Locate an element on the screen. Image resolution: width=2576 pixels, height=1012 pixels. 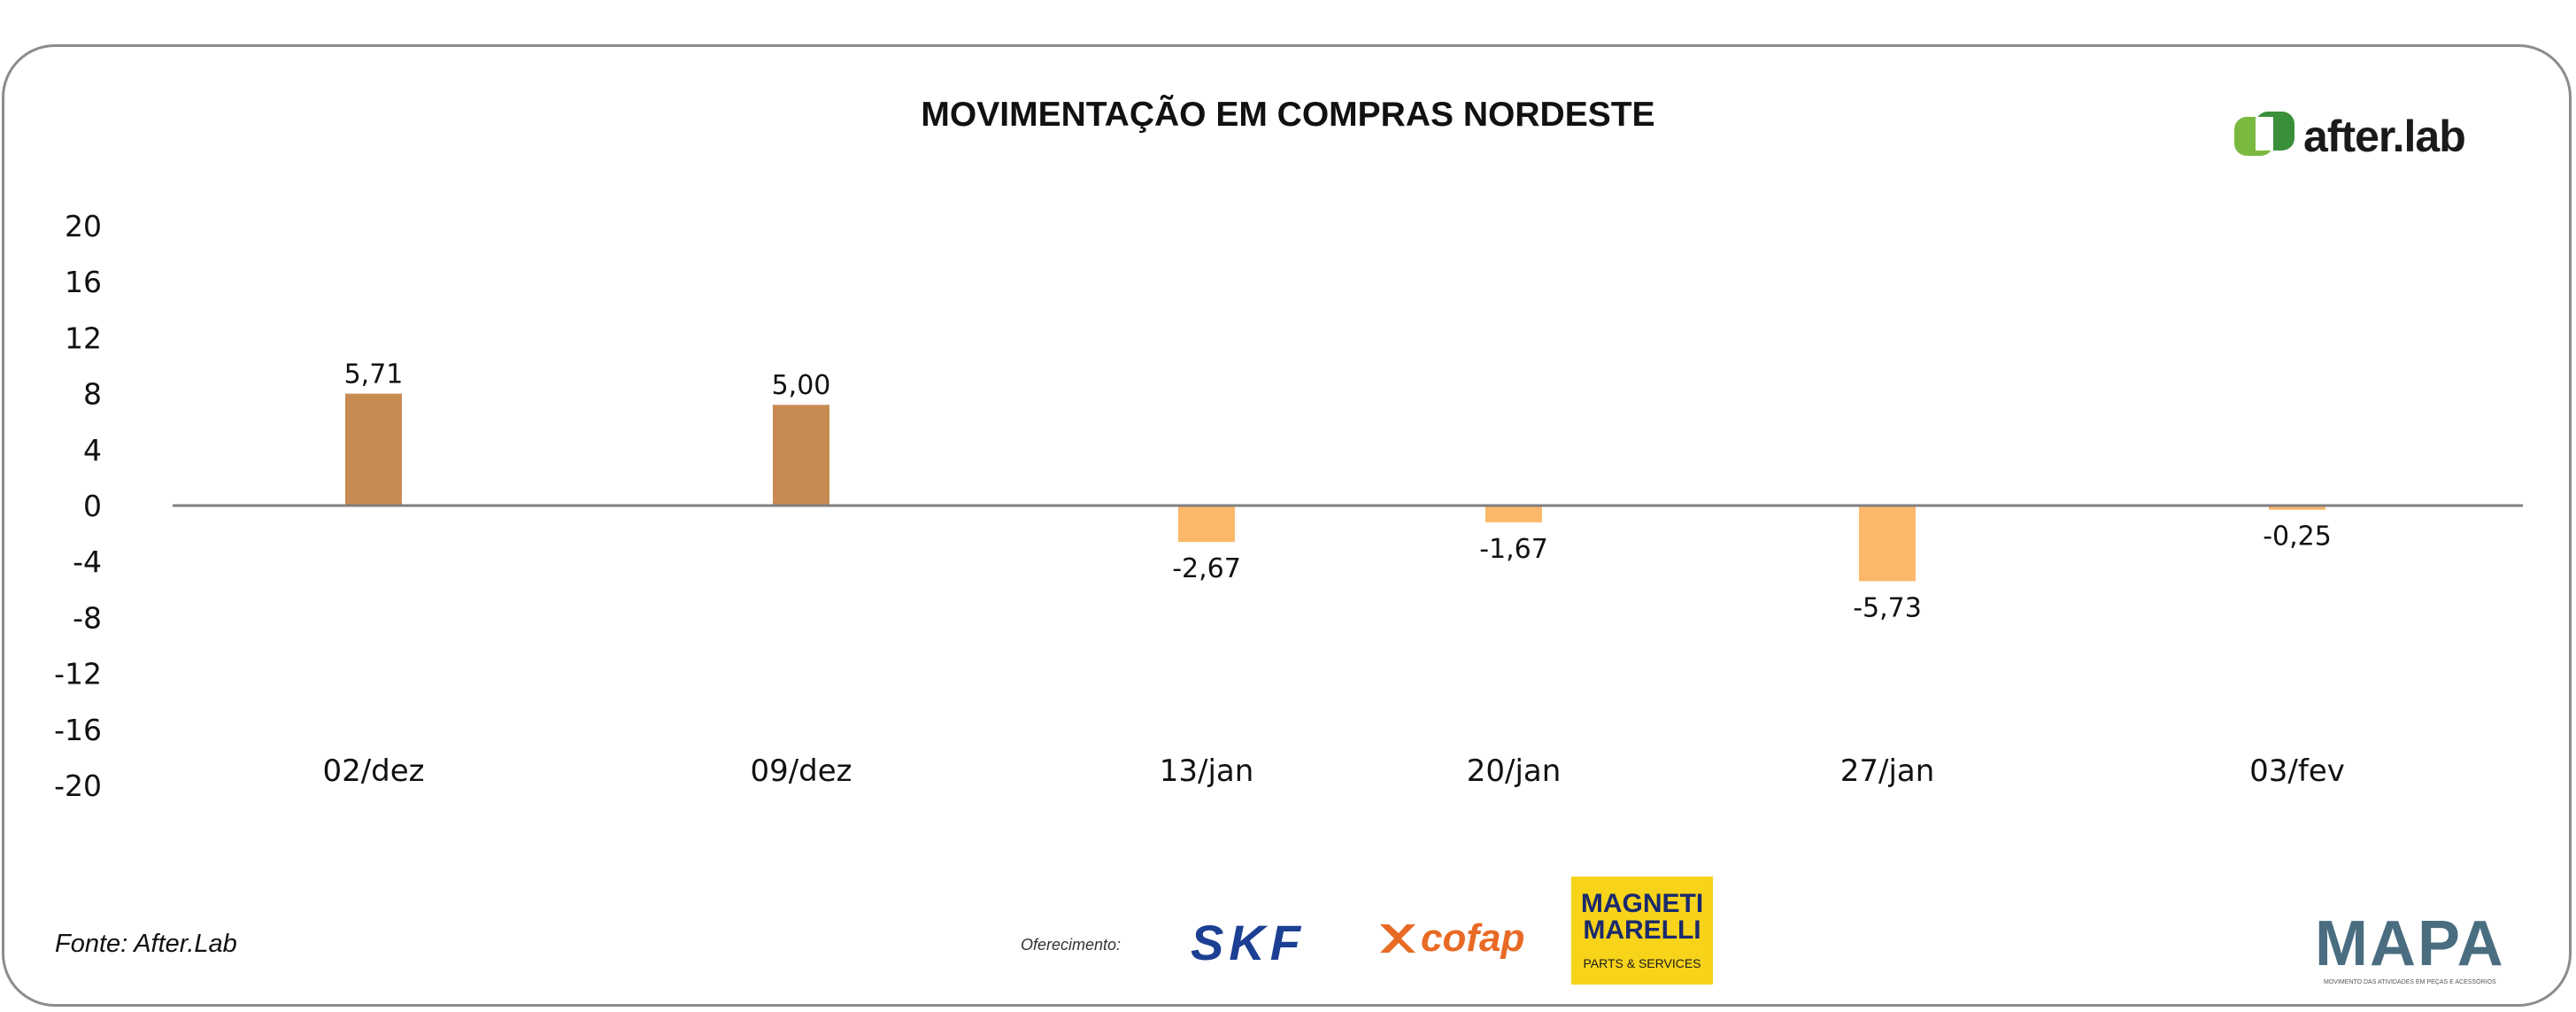
cofap-x-icon is located at coordinates (1397, 938).